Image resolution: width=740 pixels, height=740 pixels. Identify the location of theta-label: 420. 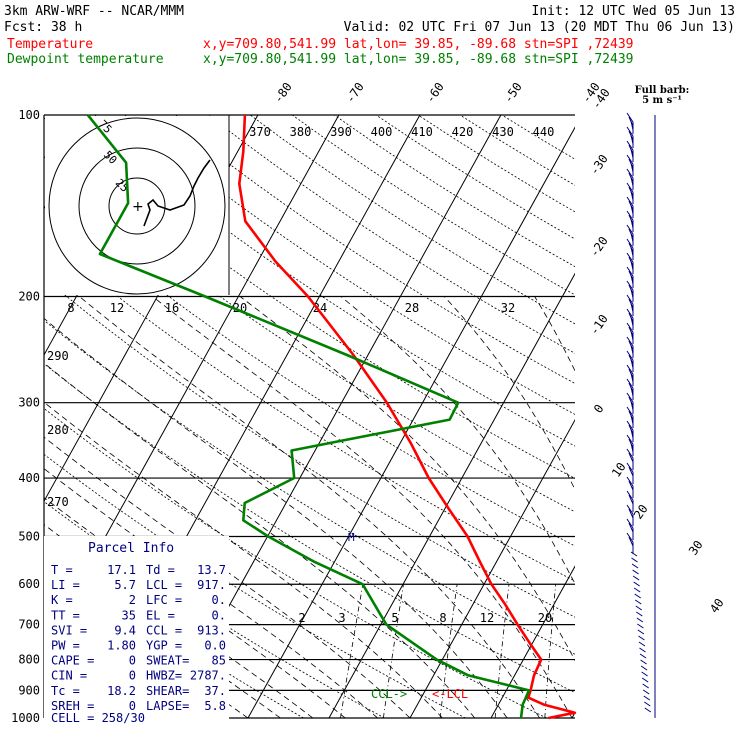
(463, 132).